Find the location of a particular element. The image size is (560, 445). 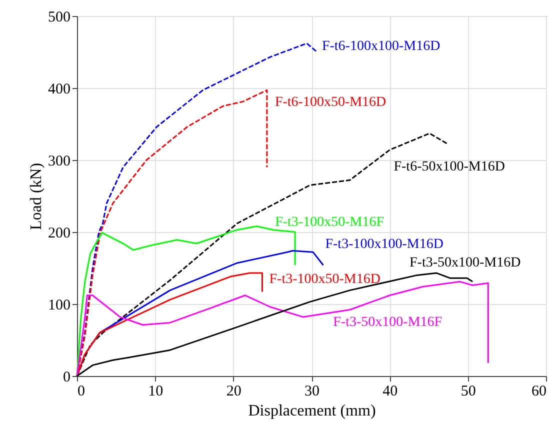

y-axis-title: Load (kN) is located at coordinates (36, 196).